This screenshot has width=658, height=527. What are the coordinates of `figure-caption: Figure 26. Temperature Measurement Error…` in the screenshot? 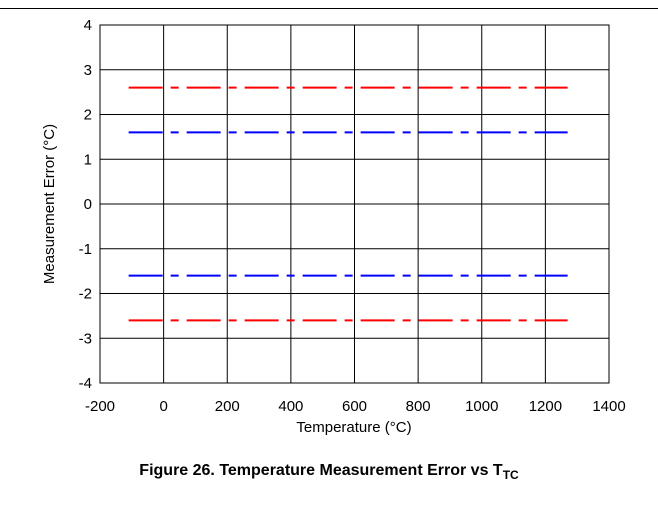 It's located at (329, 472).